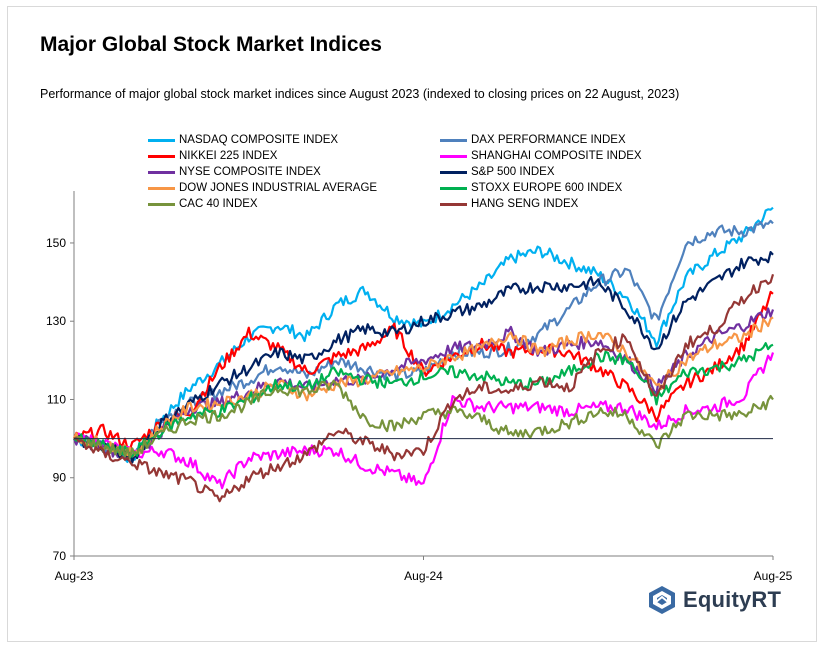 The height and width of the screenshot is (651, 826). Describe the element at coordinates (513, 172) in the screenshot. I see `legend-label: S&P 500 INDEX` at that location.